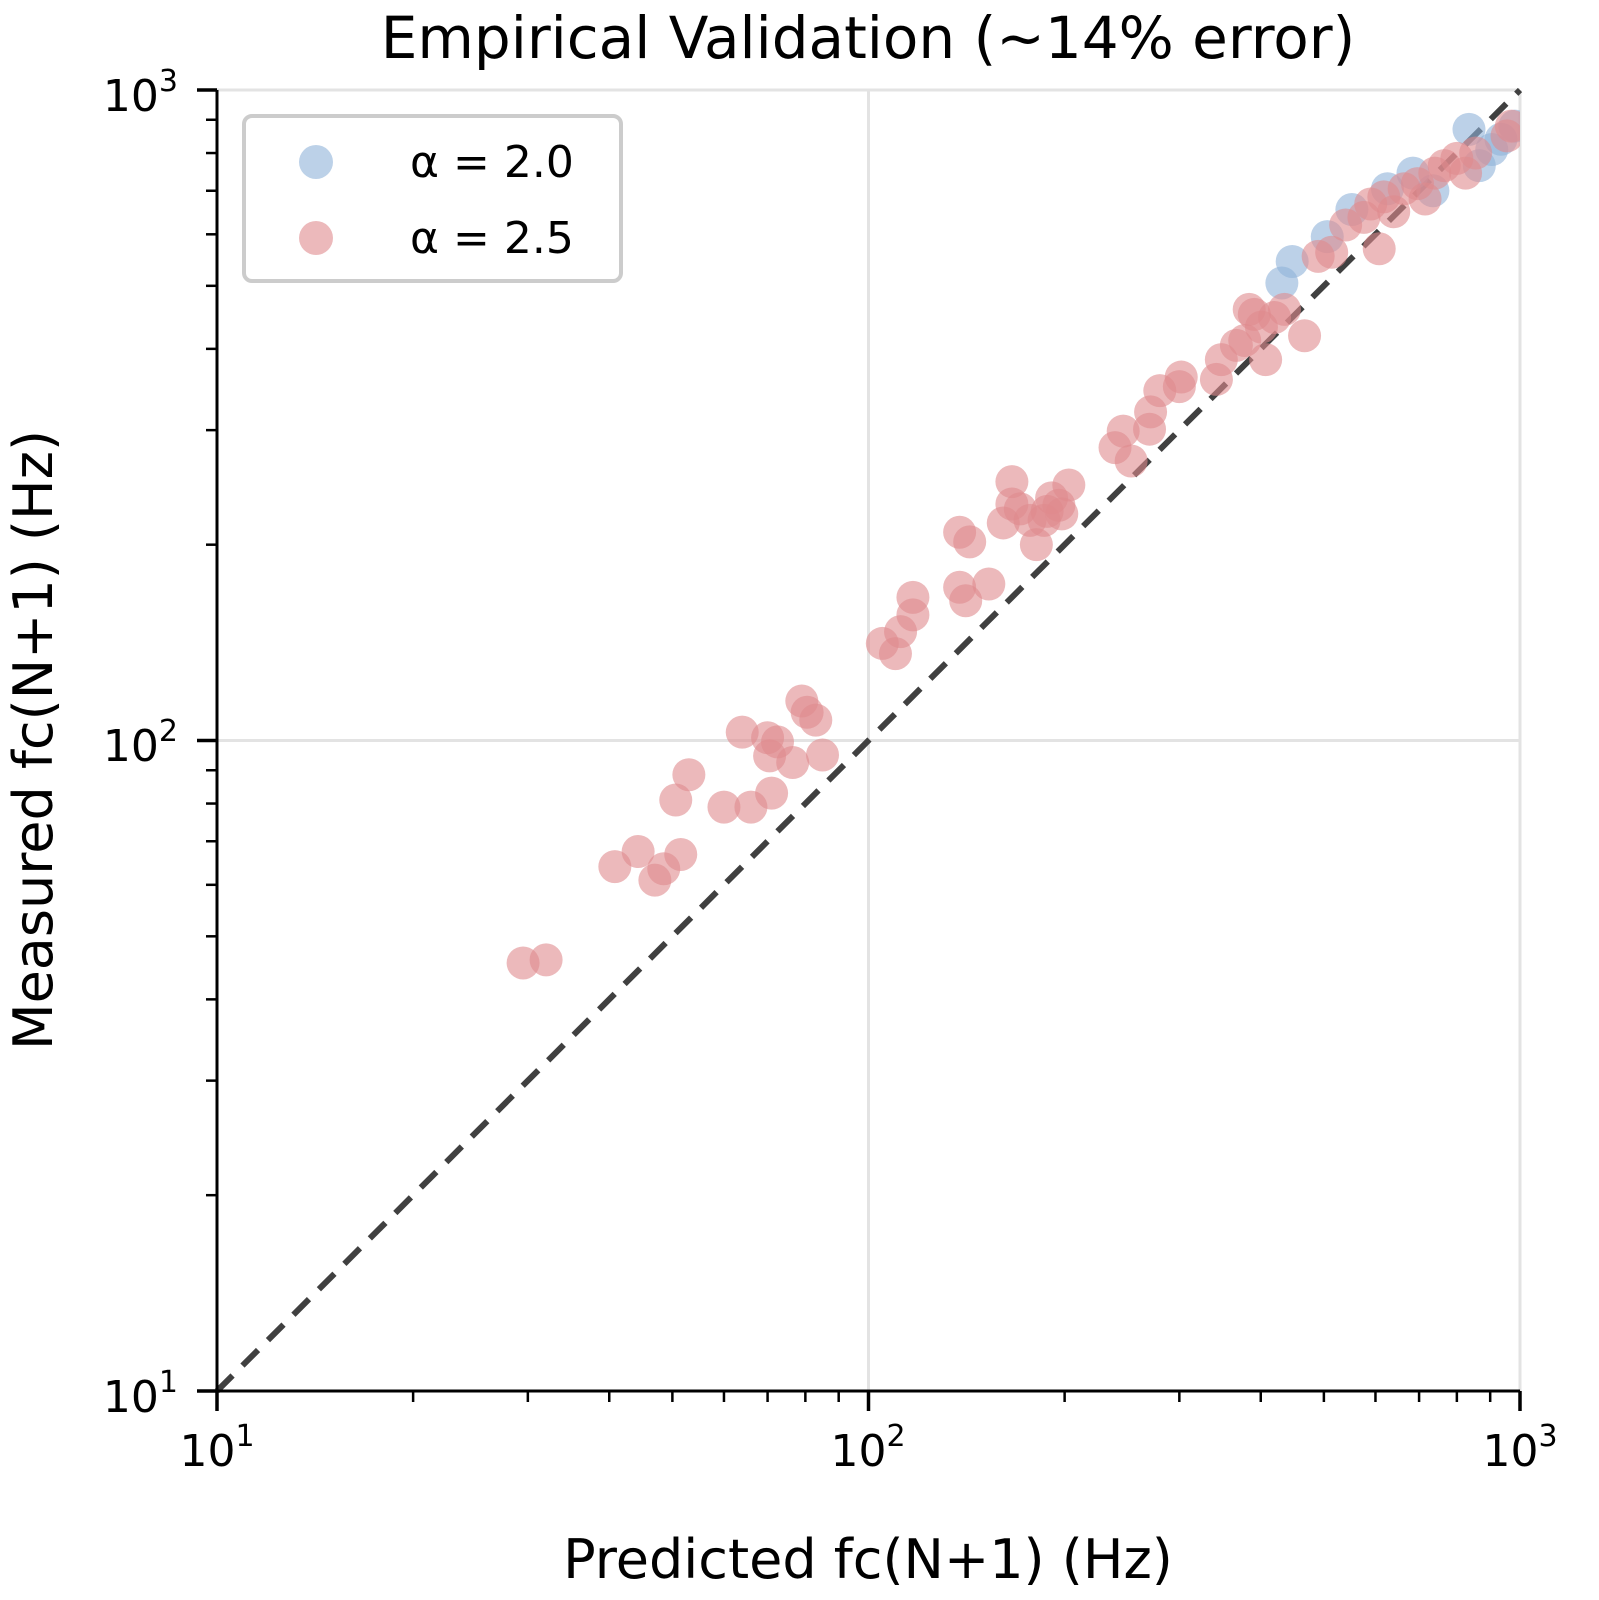 The image size is (1599, 1600). Describe the element at coordinates (216, 1448) in the screenshot. I see `x-tick-label-10: 10¹` at that location.